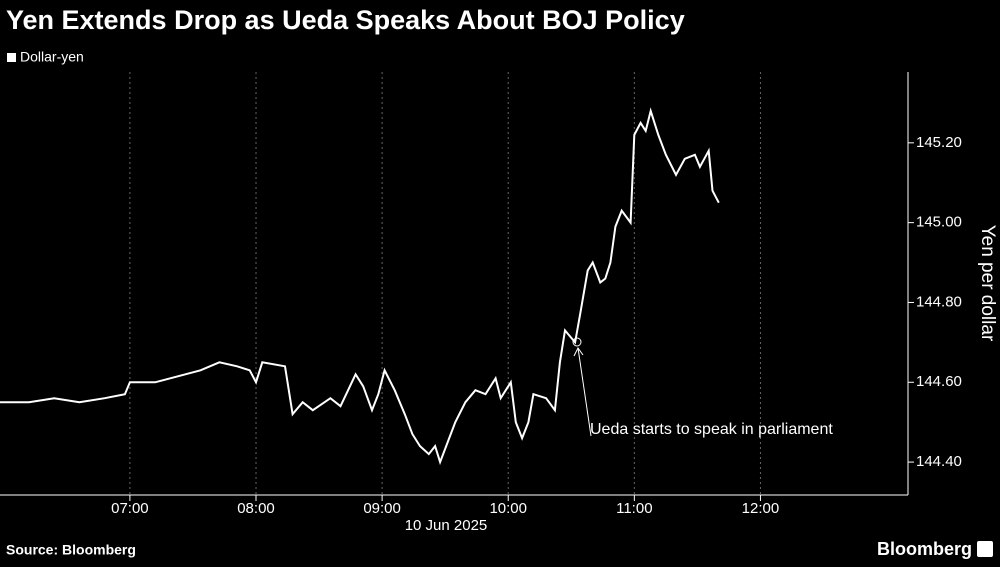 This screenshot has height=567, width=1000. I want to click on legend-swatch, so click(11, 57).